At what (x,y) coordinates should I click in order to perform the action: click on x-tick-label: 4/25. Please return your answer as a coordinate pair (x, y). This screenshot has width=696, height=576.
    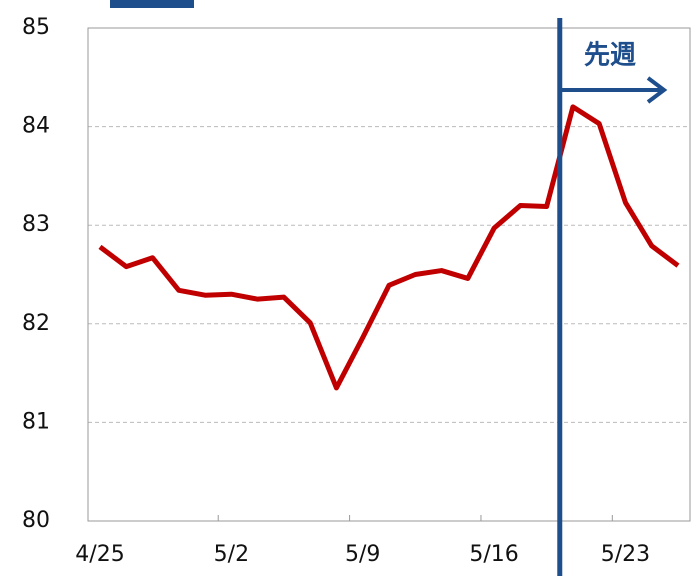
    Looking at the image, I should click on (99, 554).